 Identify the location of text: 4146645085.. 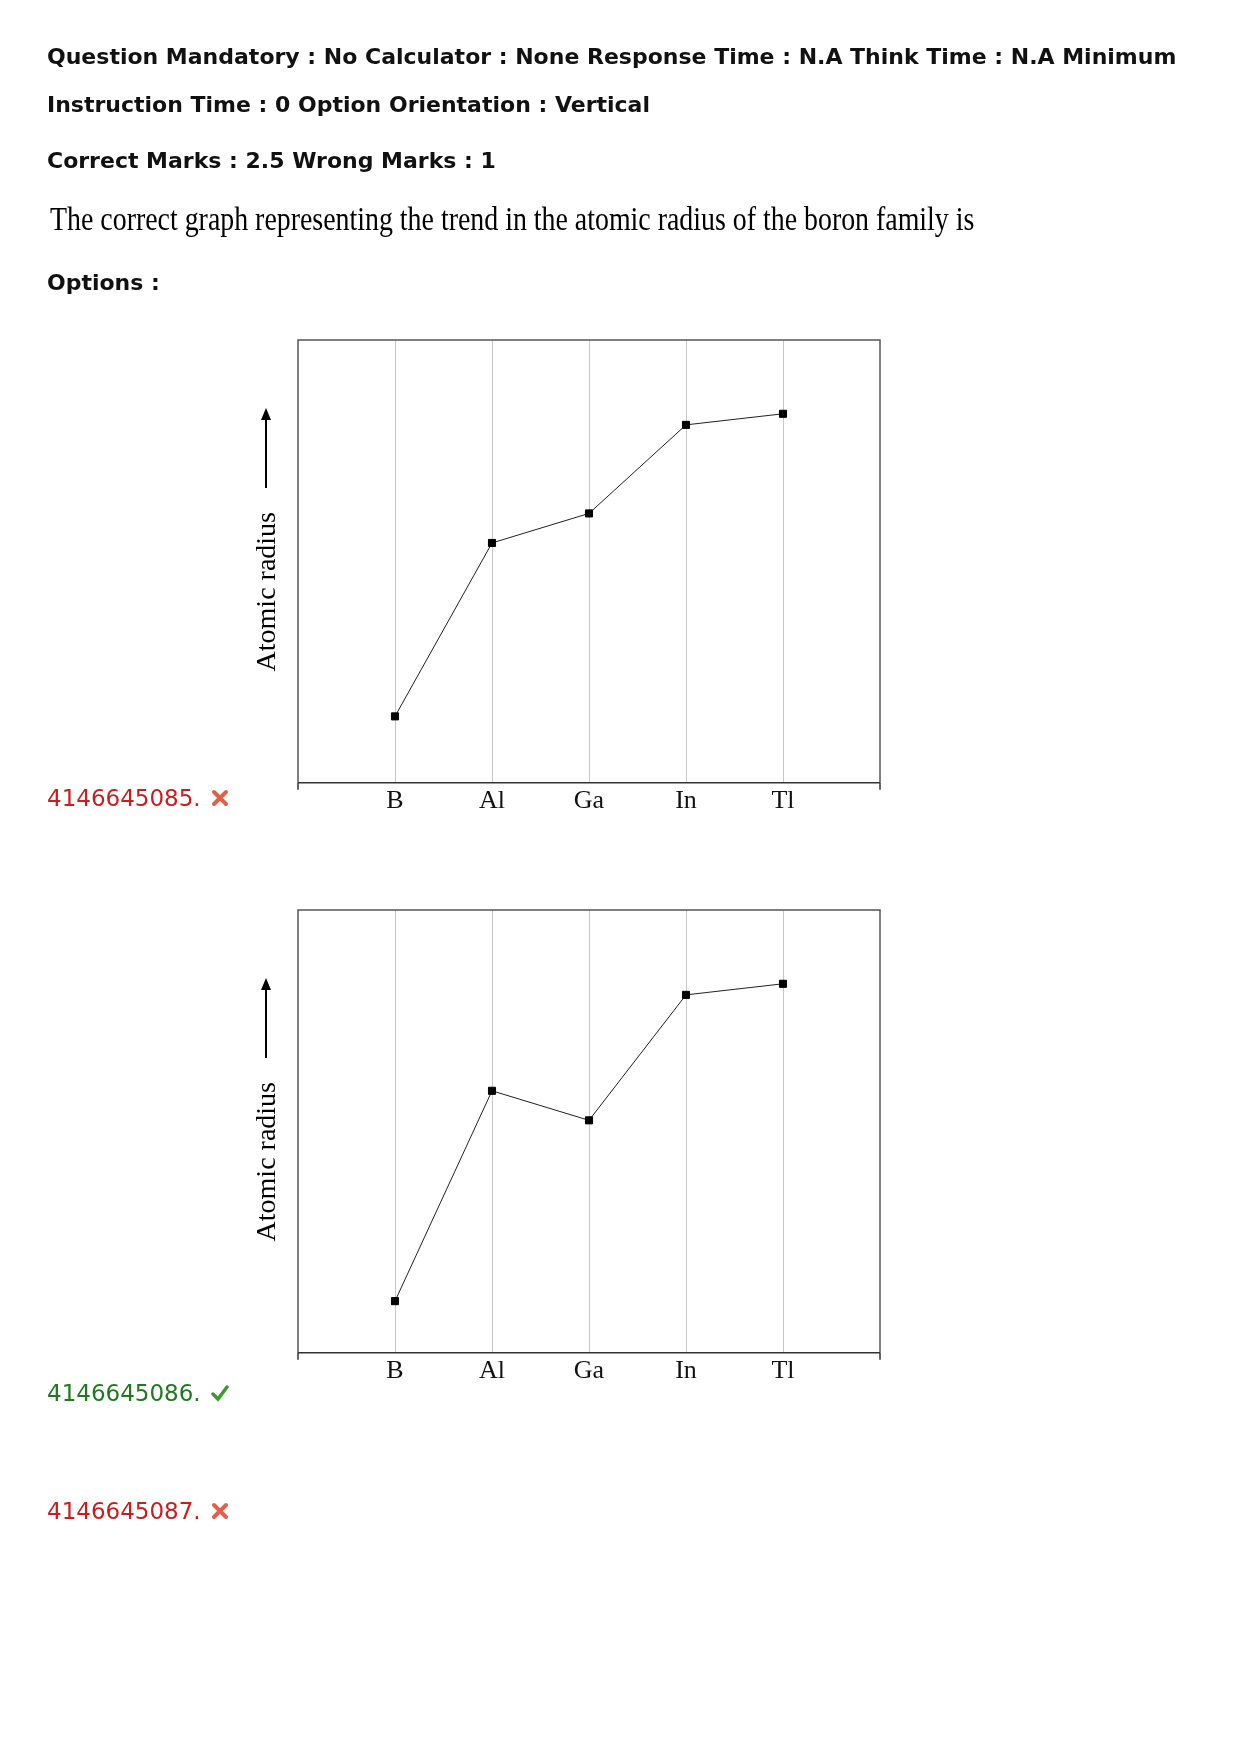
(124, 798).